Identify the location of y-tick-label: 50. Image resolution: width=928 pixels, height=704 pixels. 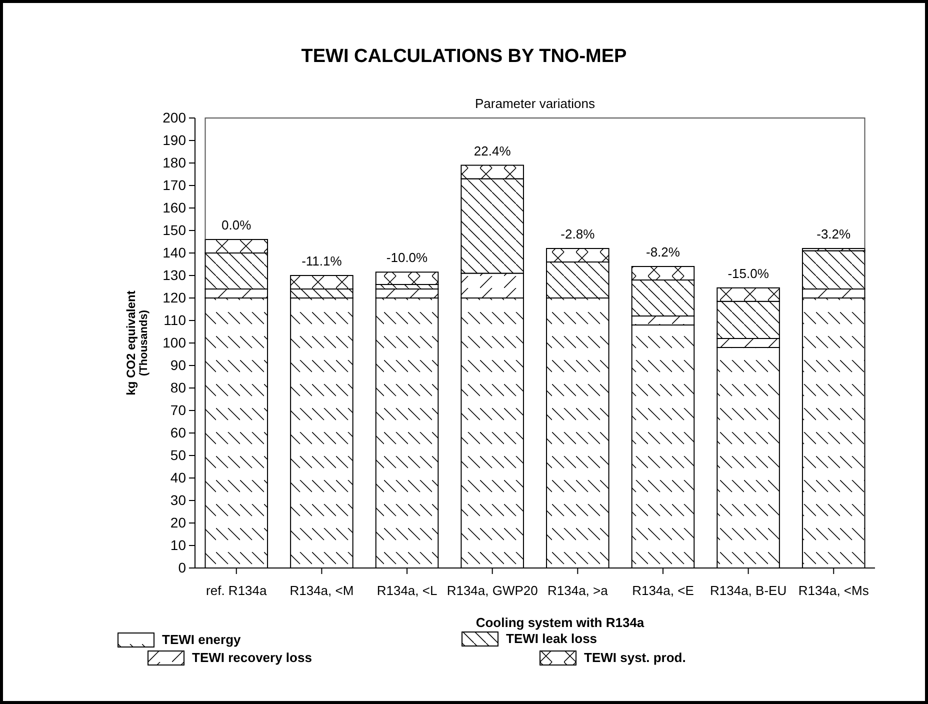
(178, 454).